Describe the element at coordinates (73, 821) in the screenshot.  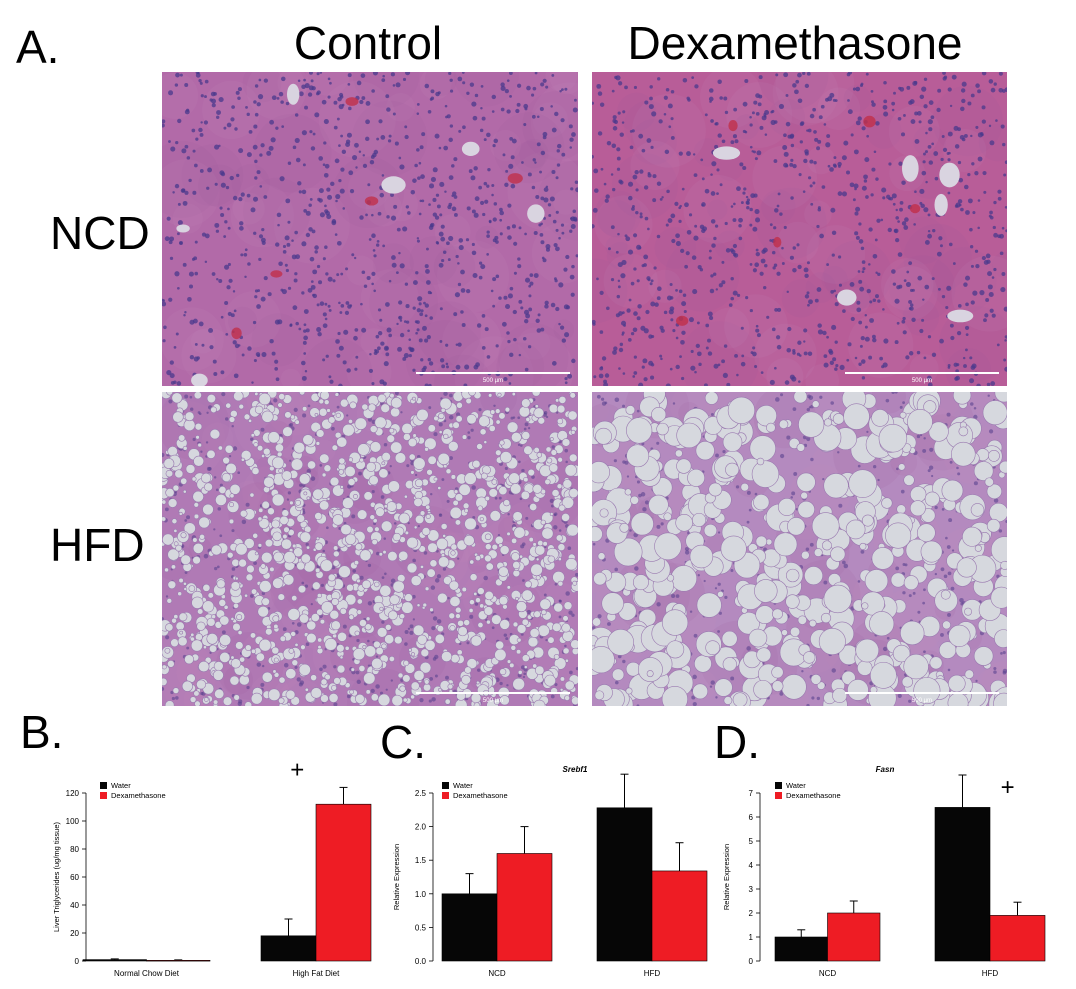
I see `y-tick-label: 100` at that location.